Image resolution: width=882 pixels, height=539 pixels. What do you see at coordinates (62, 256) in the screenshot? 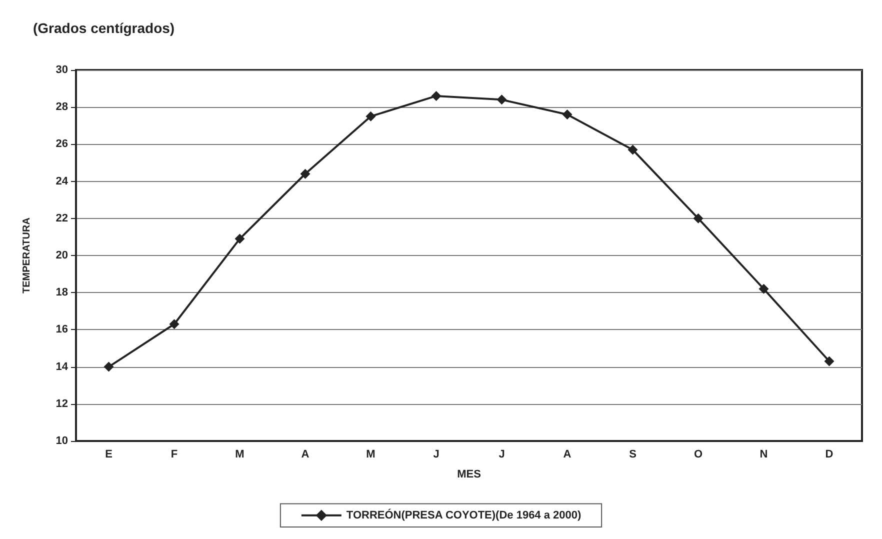
I see `y-tick-label: 20` at bounding box center [62, 256].